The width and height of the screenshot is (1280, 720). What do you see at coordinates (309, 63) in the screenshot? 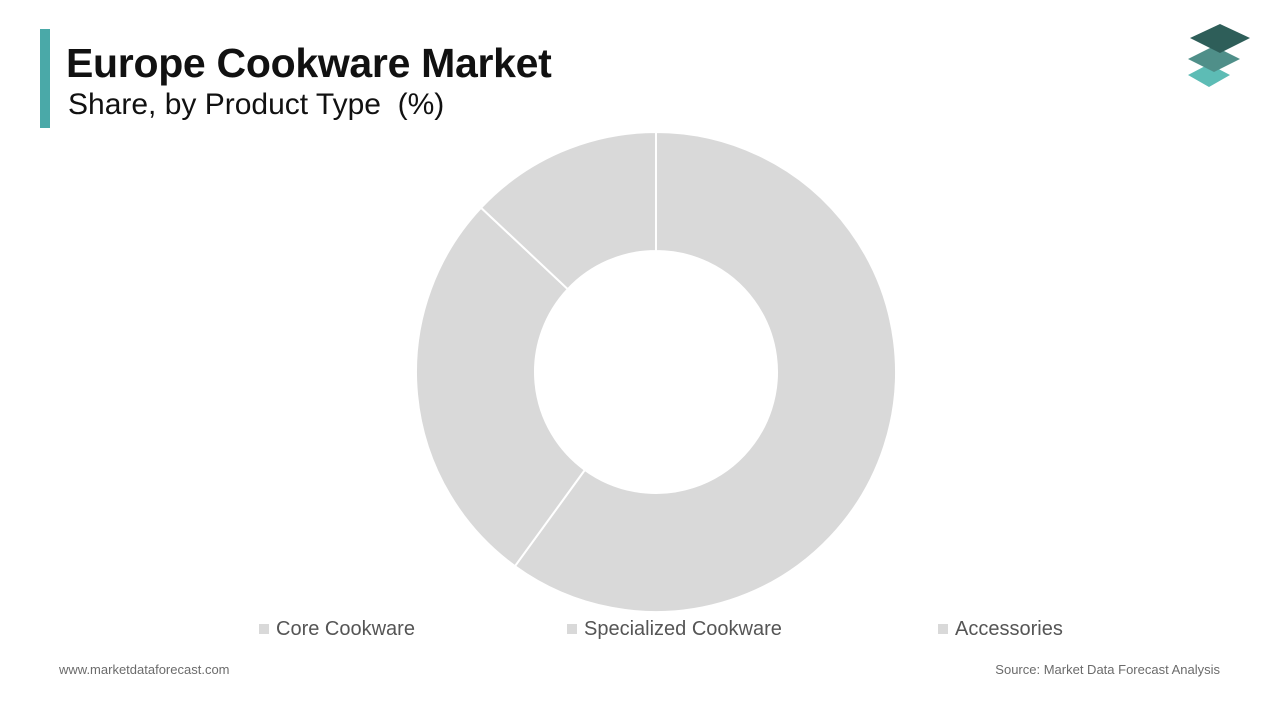
I see `page-title: Europe Cookware Market` at bounding box center [309, 63].